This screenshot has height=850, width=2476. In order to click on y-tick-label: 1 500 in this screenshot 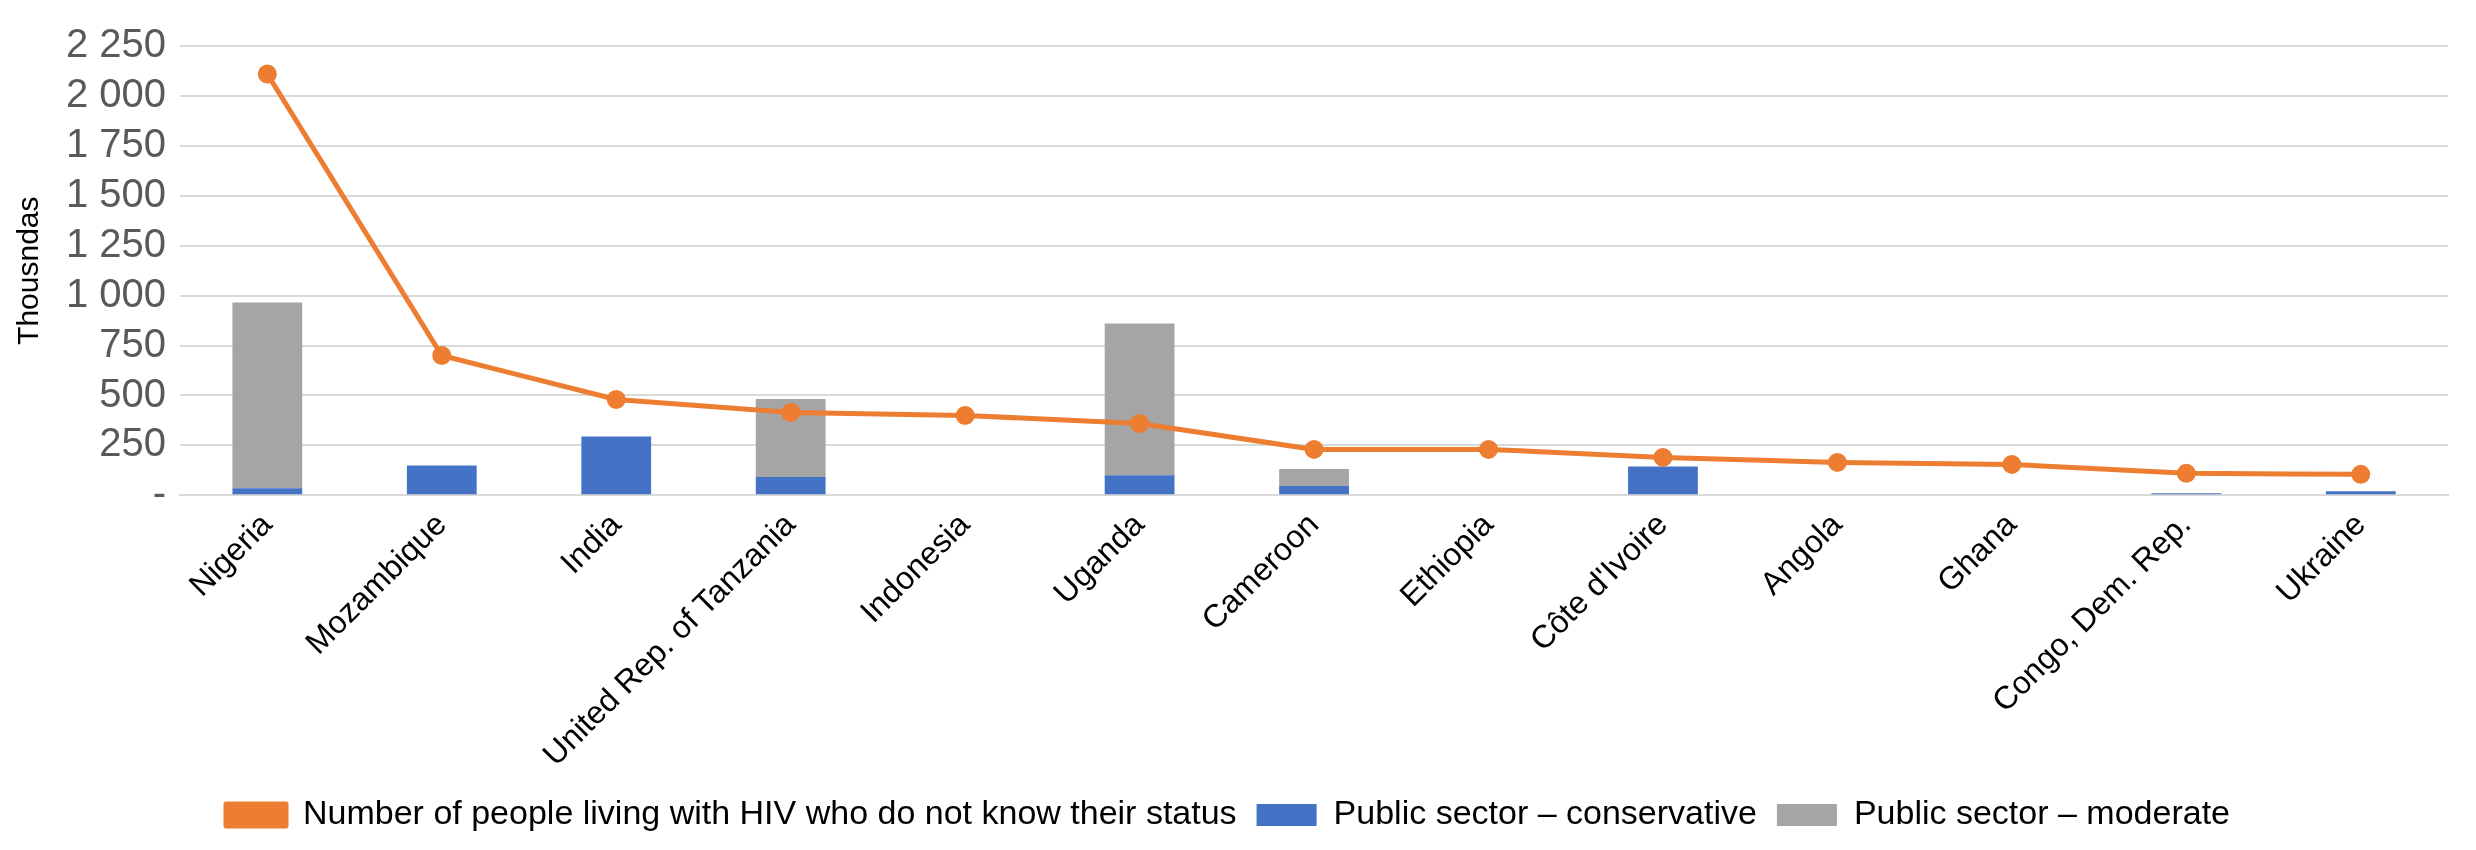, I will do `click(116, 192)`.